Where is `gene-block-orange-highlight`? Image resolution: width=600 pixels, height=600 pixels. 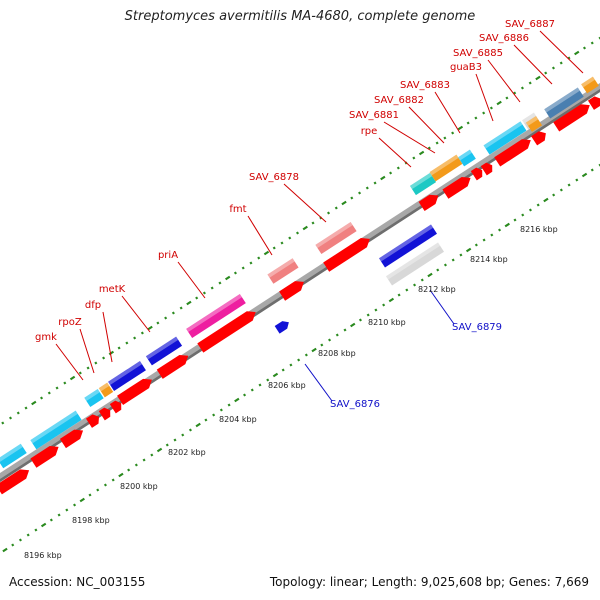
gene-block-orange-highlight is located at coordinates (444, 165).